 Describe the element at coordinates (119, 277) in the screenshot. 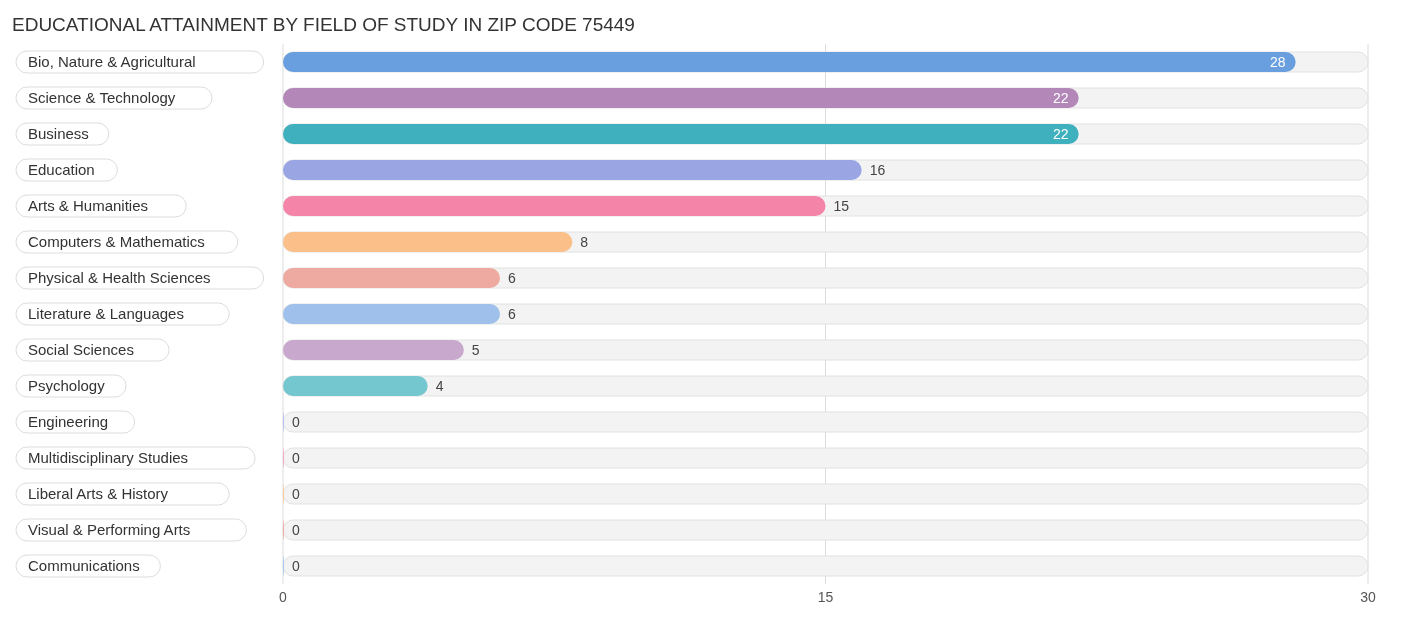

I see `y-tick-label: Physical & Health Sciences` at that location.